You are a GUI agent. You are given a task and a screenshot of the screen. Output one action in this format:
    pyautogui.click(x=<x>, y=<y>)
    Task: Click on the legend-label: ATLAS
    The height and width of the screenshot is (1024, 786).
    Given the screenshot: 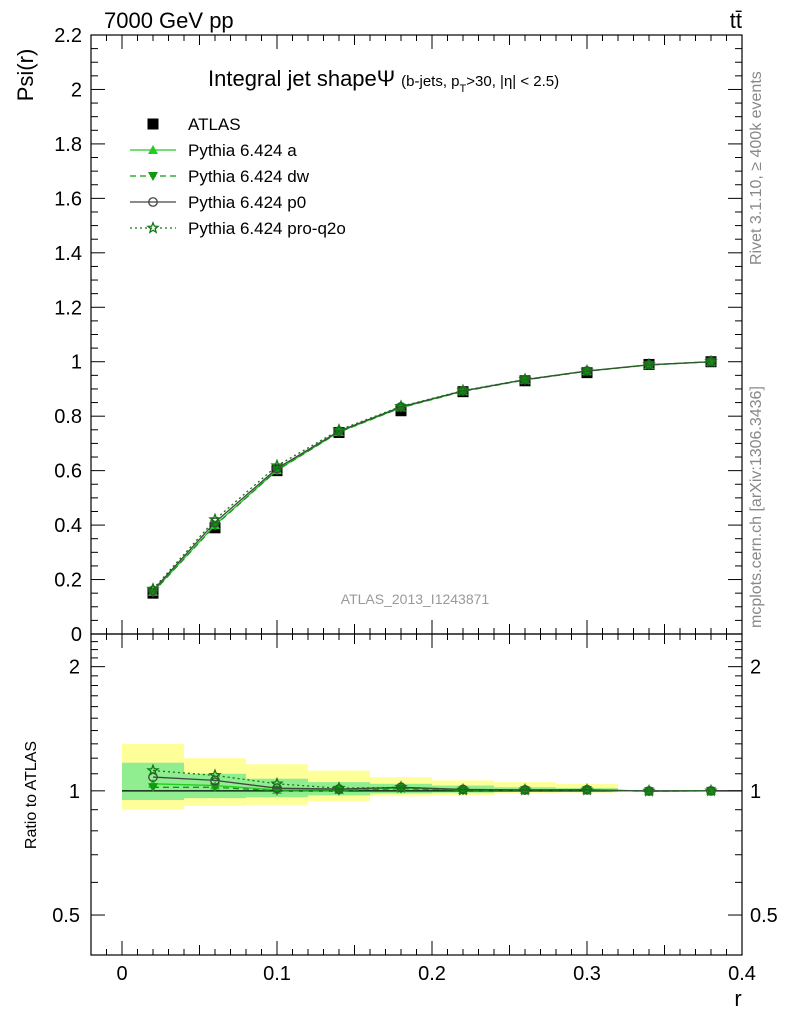 What is the action you would take?
    pyautogui.click(x=214, y=124)
    